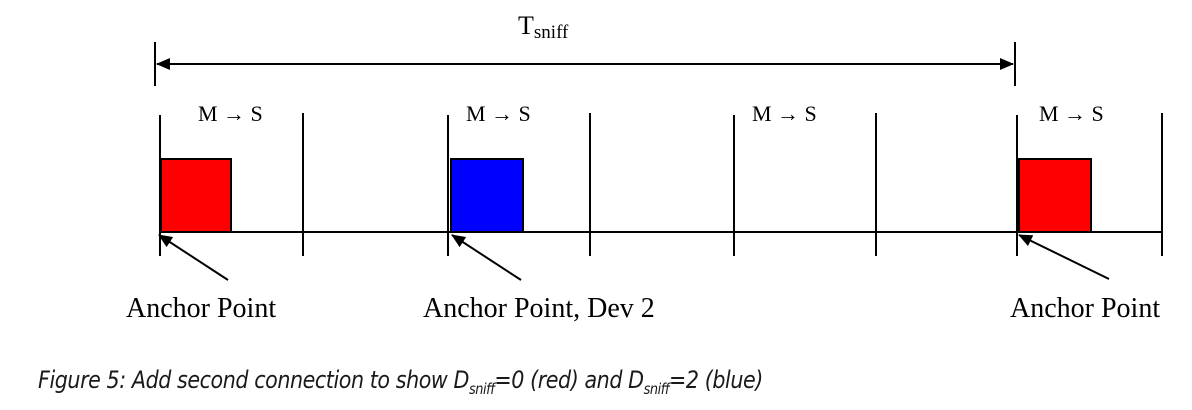  I want to click on slot-label-2: M → S, so click(498, 113).